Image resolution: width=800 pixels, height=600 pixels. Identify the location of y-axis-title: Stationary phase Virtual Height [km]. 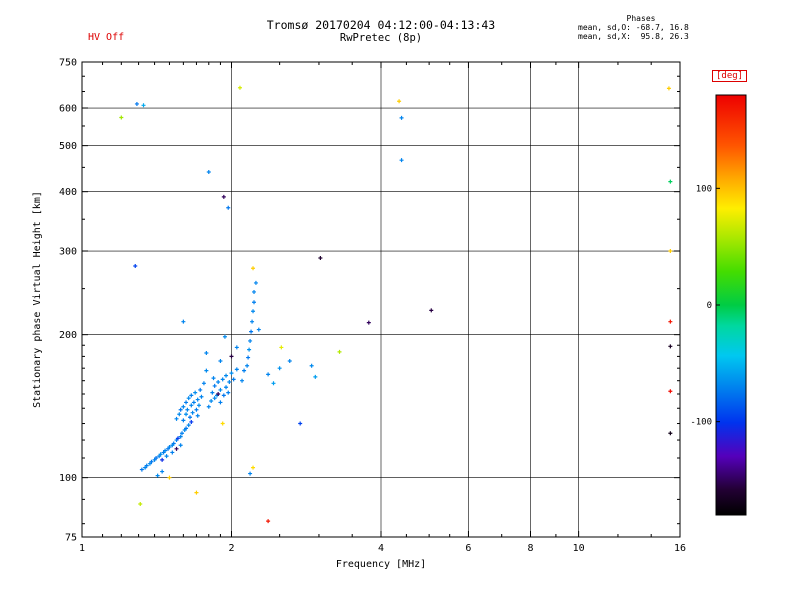
(37, 299).